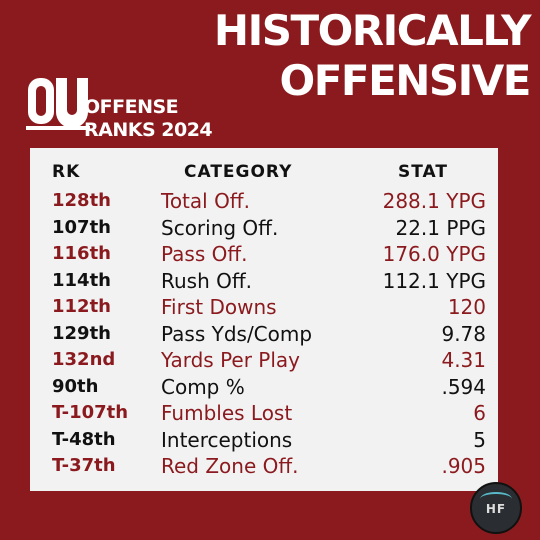 Image resolution: width=540 pixels, height=540 pixels. What do you see at coordinates (372, 30) in the screenshot?
I see `headline-line-1: HISTORICALLY` at bounding box center [372, 30].